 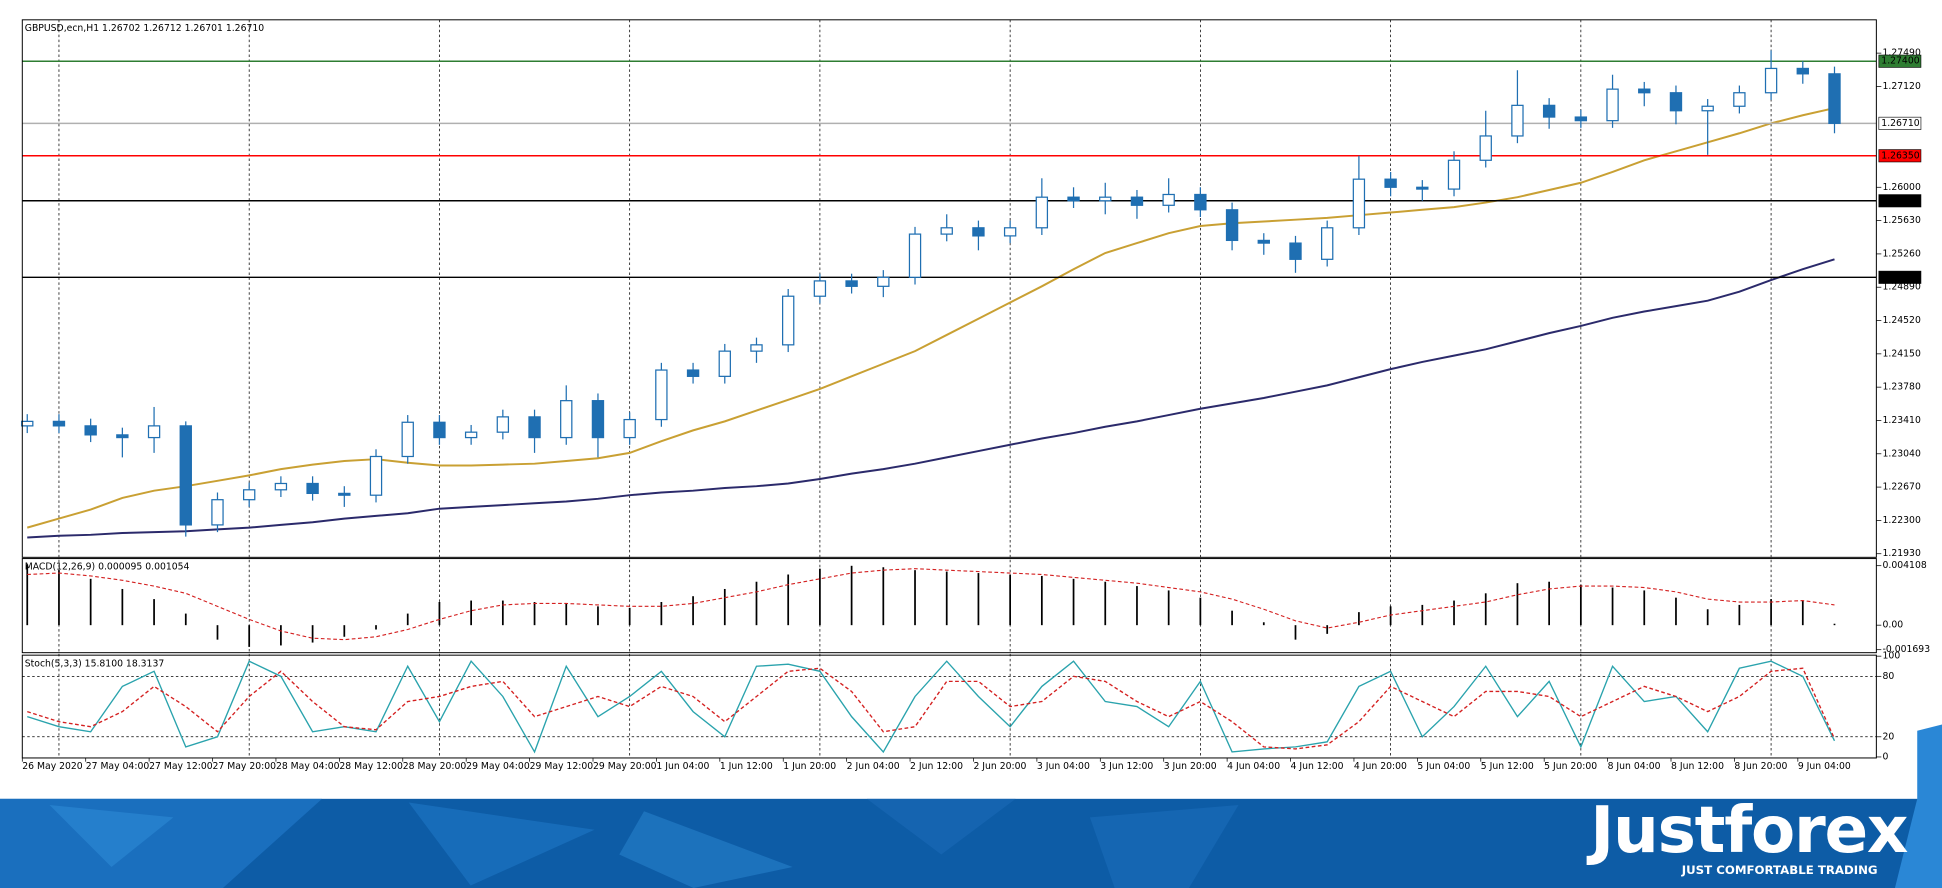 I want to click on y-tick-label: 1.23780, so click(x=1902, y=387).